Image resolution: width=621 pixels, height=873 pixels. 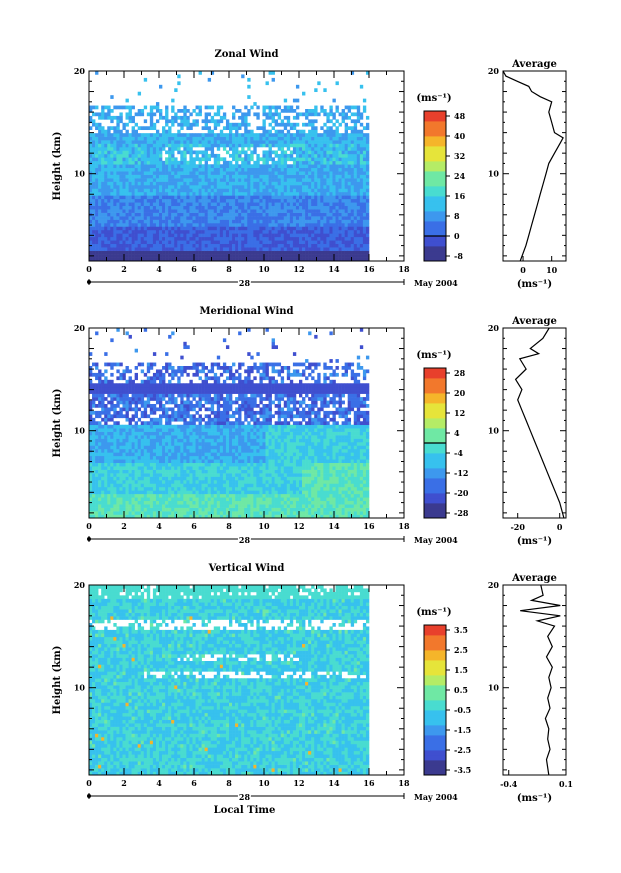 What do you see at coordinates (436, 283) in the screenshot?
I see `month-label: May 2004` at bounding box center [436, 283].